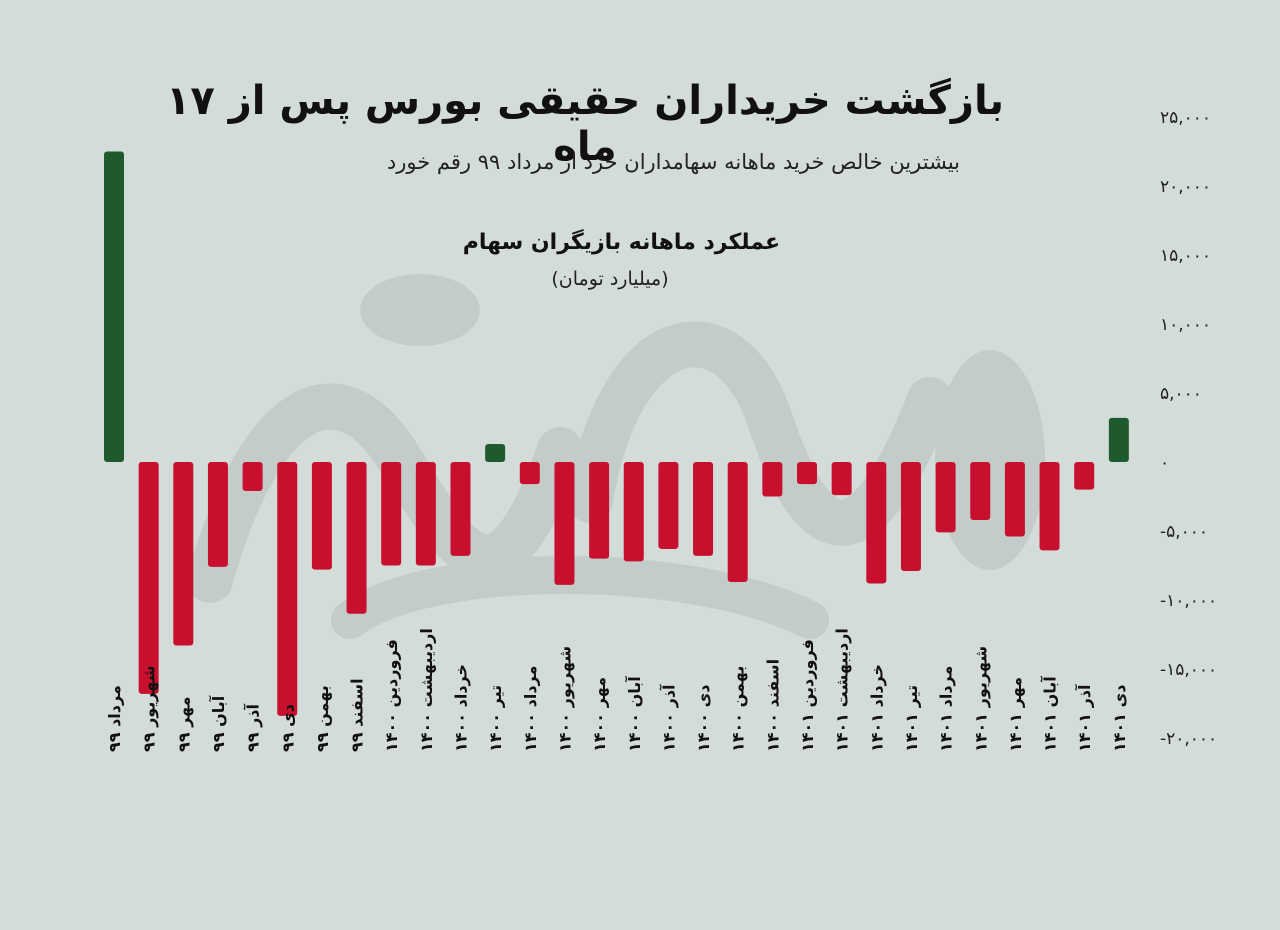 The width and height of the screenshot is (1280, 930). What do you see at coordinates (584, 124) in the screenshot?
I see `chart-title: بازگشت خریداران حقیقی بورس پس از ۱۷ ماه` at bounding box center [584, 124].